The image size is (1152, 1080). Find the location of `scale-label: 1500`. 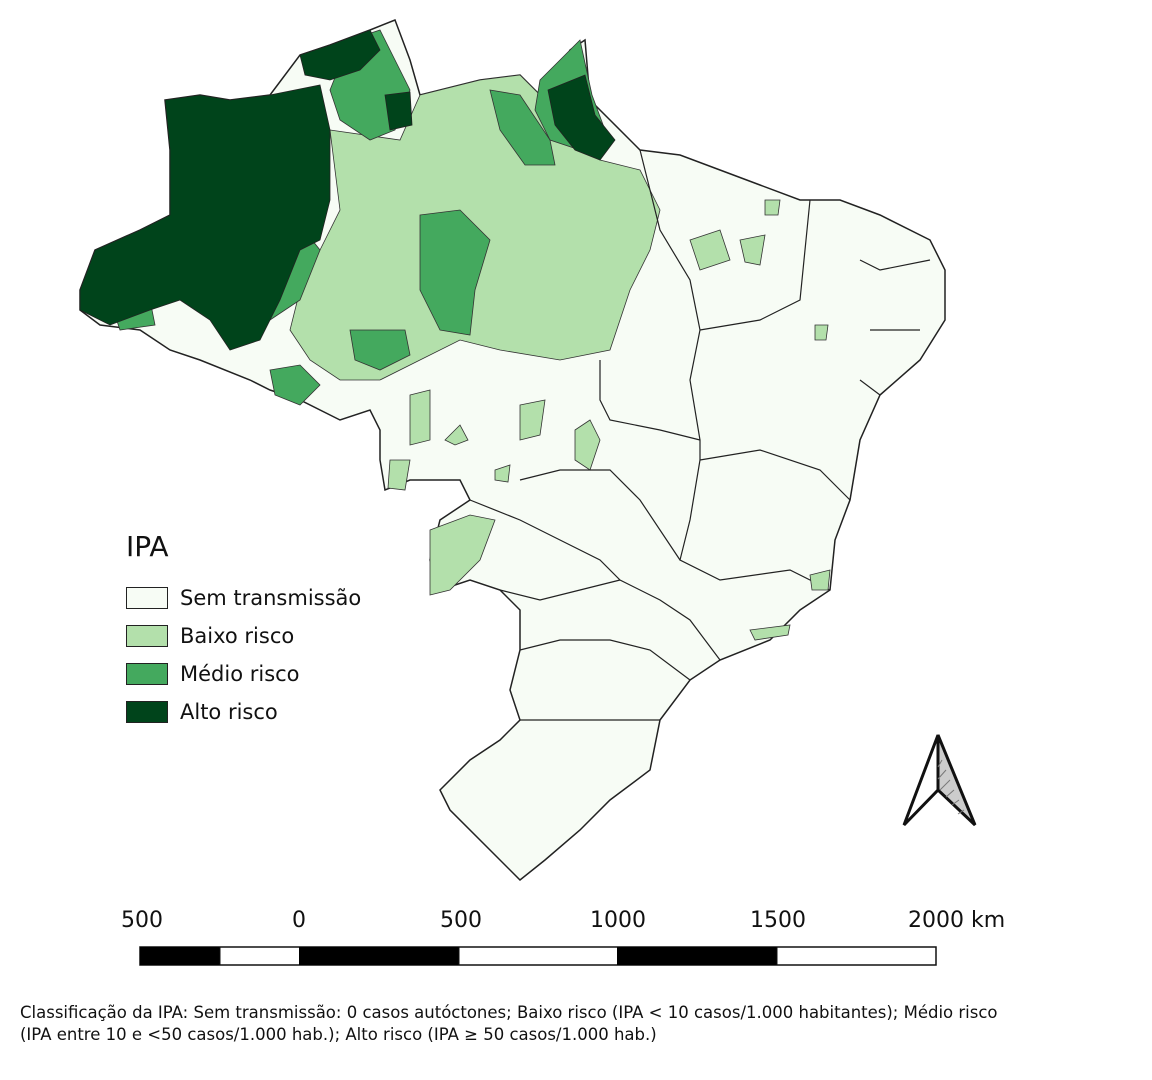

scale-label: 1500 is located at coordinates (778, 920).